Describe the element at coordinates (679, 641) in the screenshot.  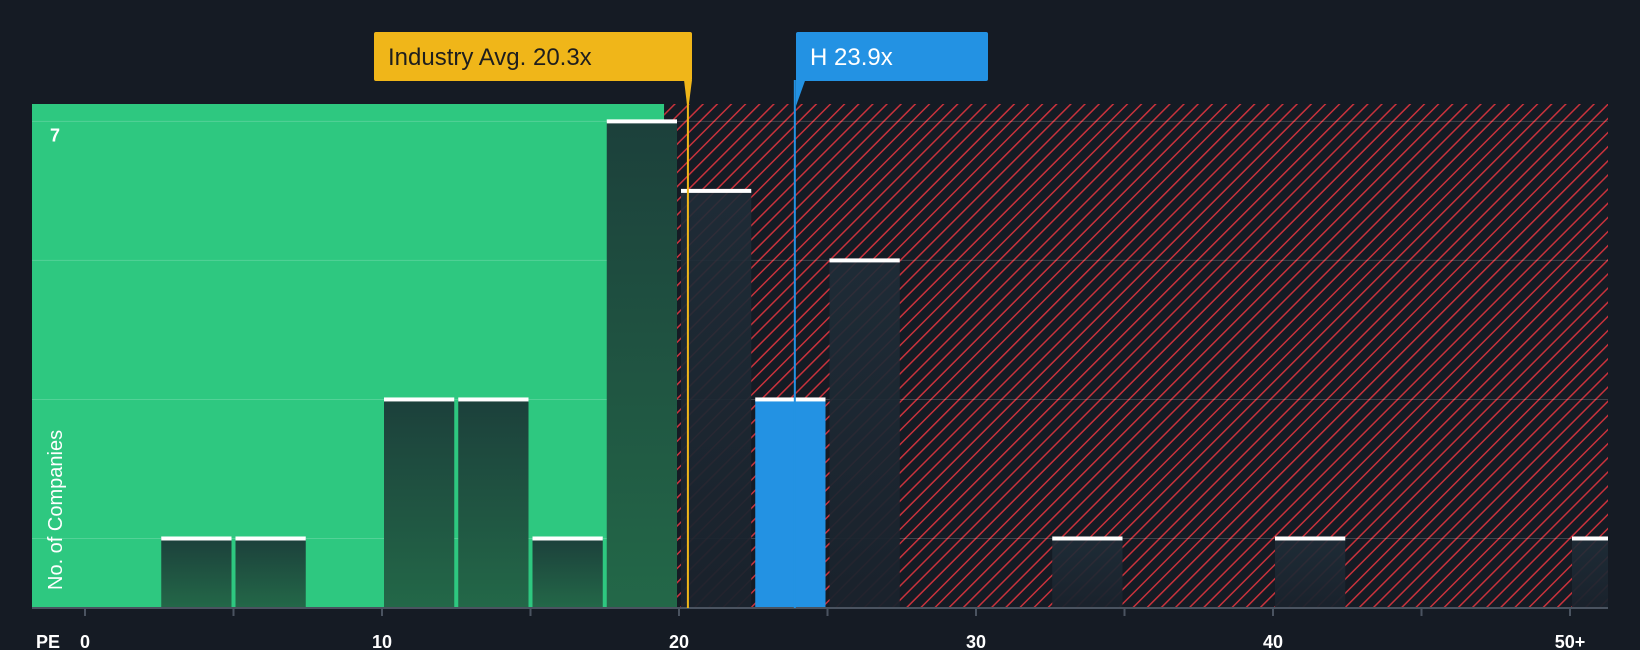
I see `x-tick-label: 20` at that location.